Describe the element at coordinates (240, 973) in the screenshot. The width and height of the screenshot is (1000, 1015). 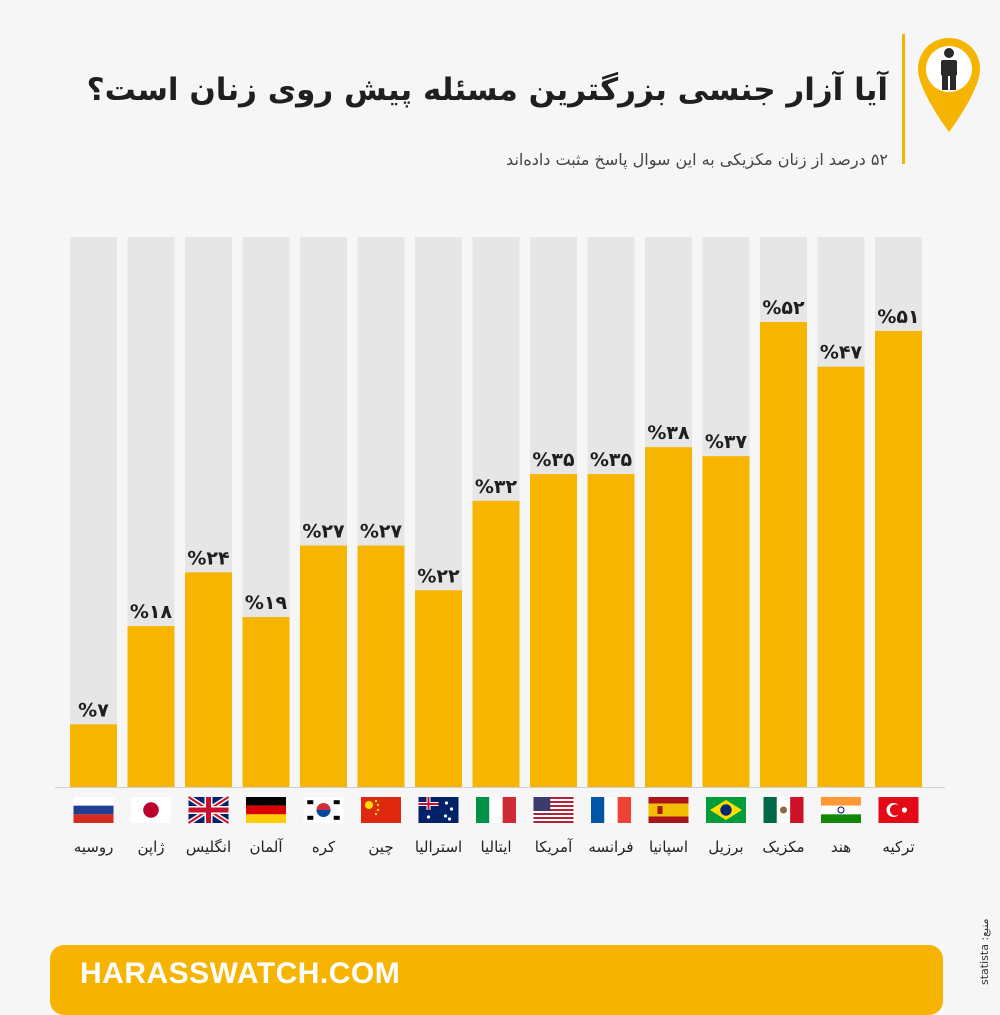
I see `site-url: HARASSWATCH.COM` at that location.